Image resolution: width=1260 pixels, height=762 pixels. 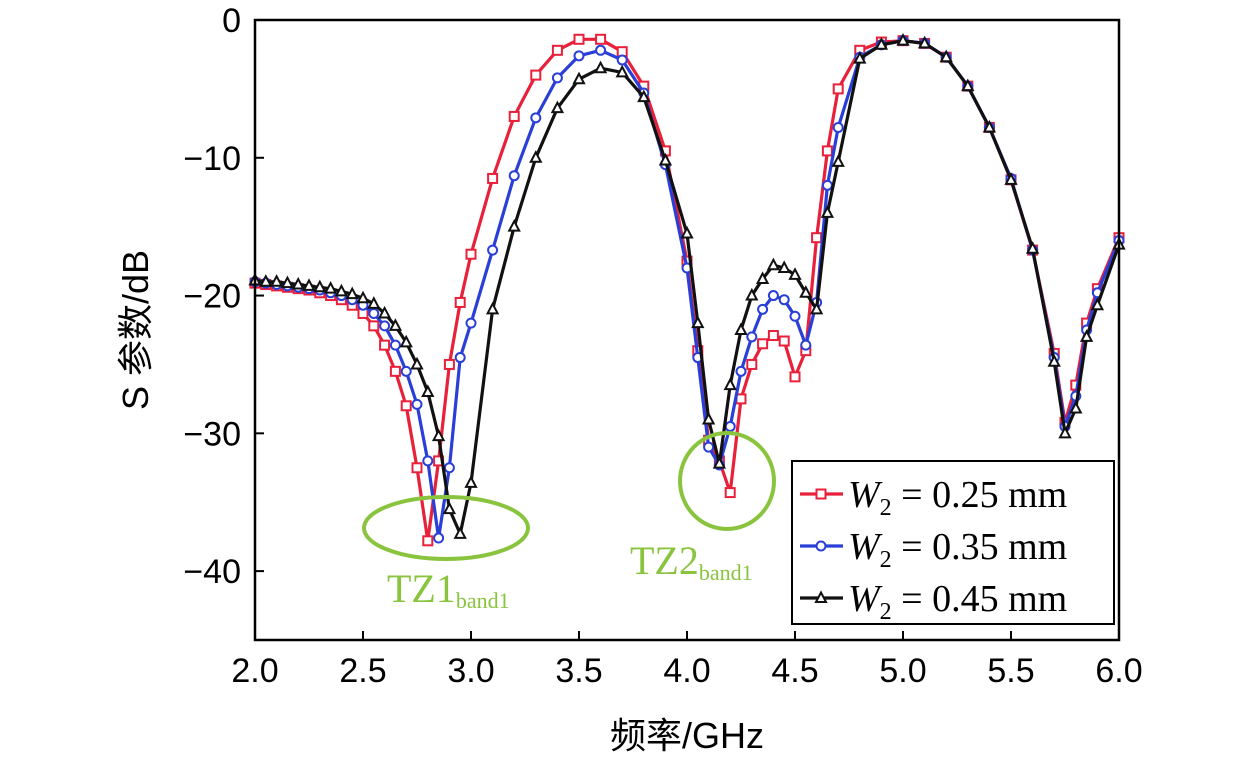 I want to click on y-tick-label: −10, so click(x=212, y=159).